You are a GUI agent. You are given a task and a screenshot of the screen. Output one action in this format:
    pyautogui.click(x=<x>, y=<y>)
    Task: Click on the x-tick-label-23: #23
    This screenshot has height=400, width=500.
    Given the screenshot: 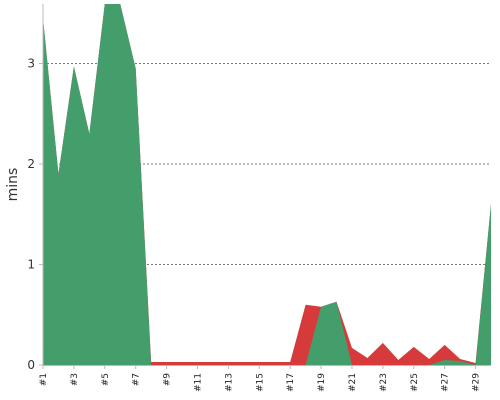 What is the action you would take?
    pyautogui.click(x=384, y=382)
    